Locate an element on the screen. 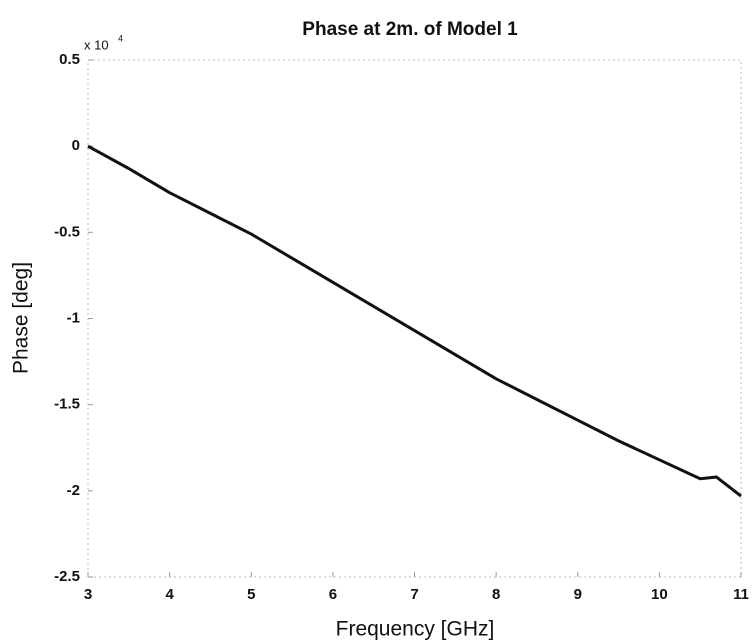 This screenshot has width=755, height=643. y-multiplier-exponent: 4 is located at coordinates (120, 38).